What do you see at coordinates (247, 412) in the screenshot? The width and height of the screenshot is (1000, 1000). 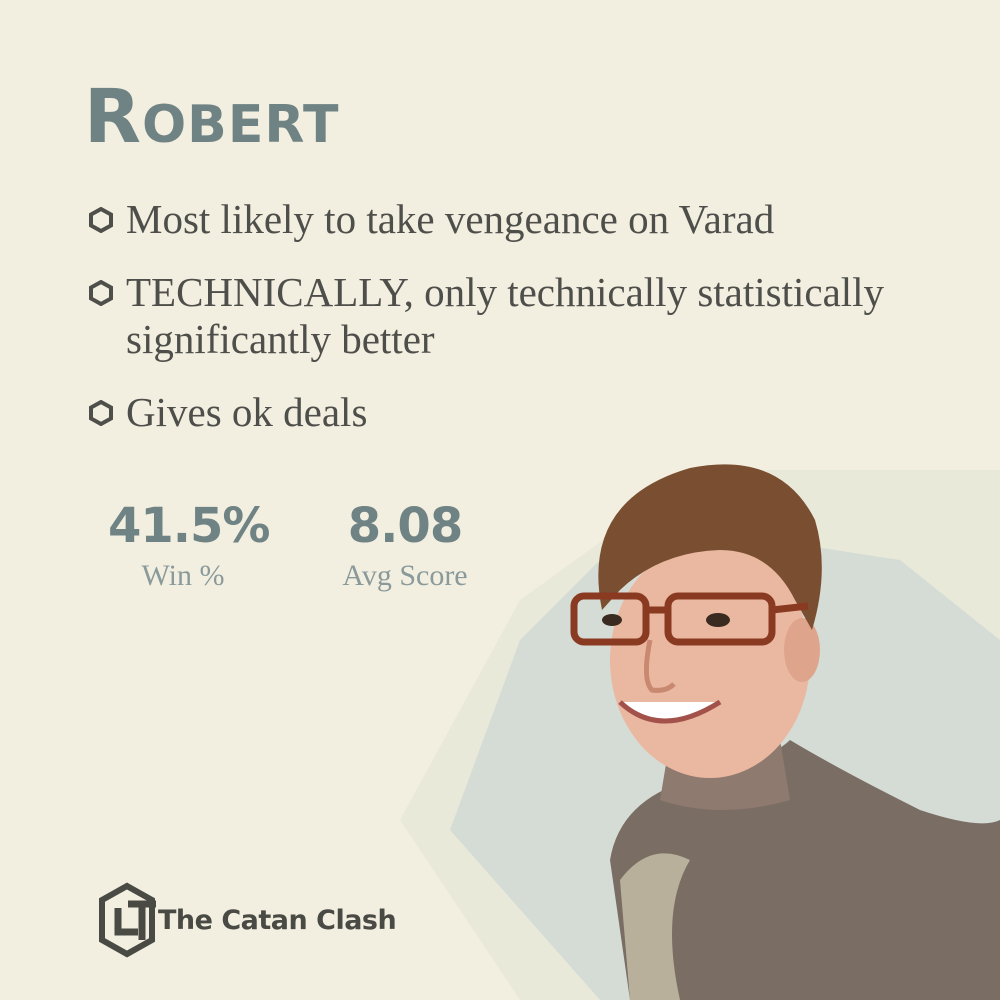 I see `trait-text: Gives ok deals` at bounding box center [247, 412].